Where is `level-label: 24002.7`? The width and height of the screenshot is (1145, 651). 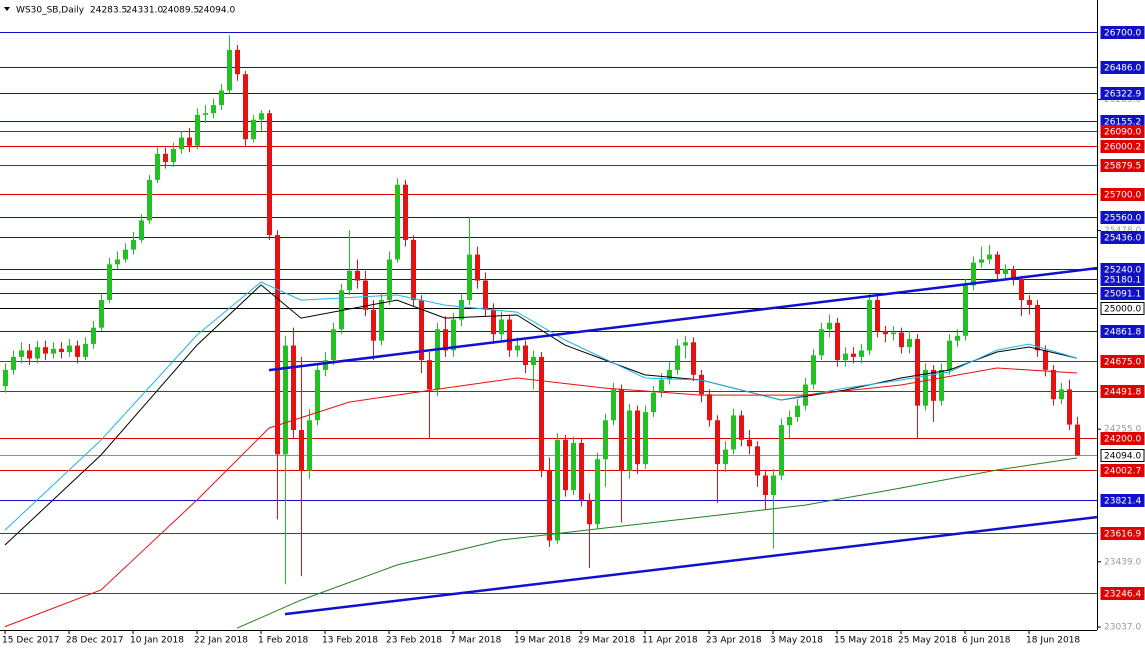
level-label: 24002.7 is located at coordinates (1122, 472).